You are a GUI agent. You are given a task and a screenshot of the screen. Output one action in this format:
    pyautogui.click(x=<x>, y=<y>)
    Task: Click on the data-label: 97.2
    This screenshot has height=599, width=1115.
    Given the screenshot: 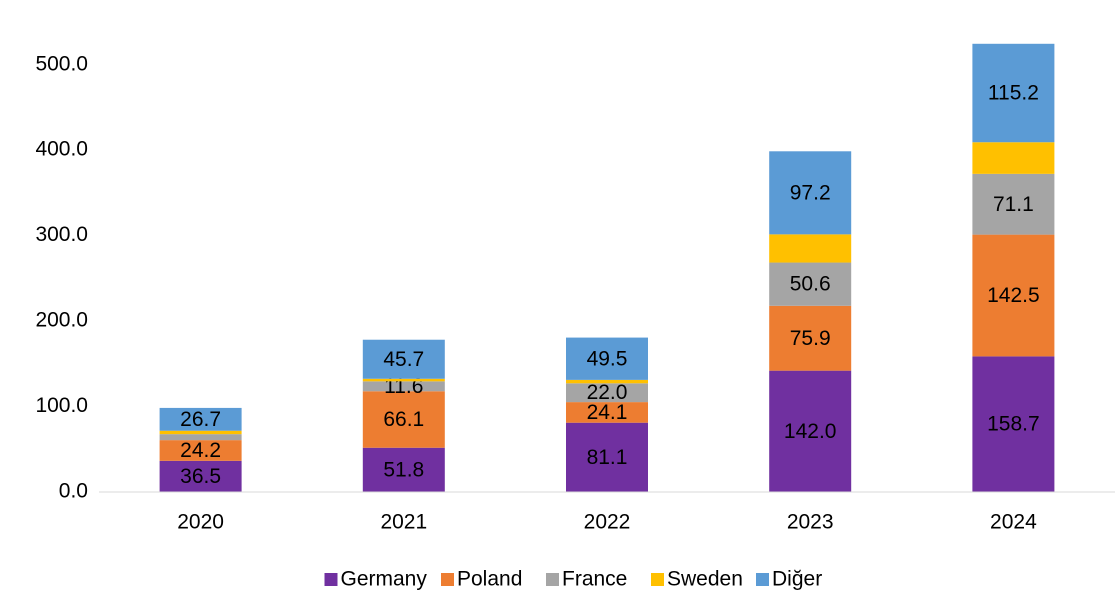 What is the action you would take?
    pyautogui.click(x=810, y=192)
    